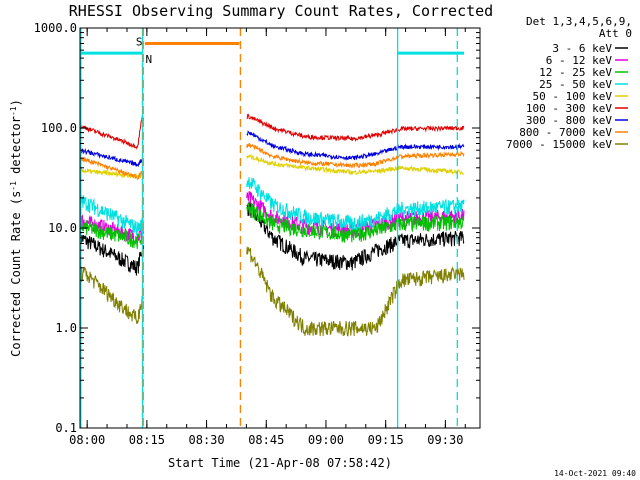 The width and height of the screenshot is (640, 480). I want to click on legend-header-line-2: Att 0, so click(615, 33).